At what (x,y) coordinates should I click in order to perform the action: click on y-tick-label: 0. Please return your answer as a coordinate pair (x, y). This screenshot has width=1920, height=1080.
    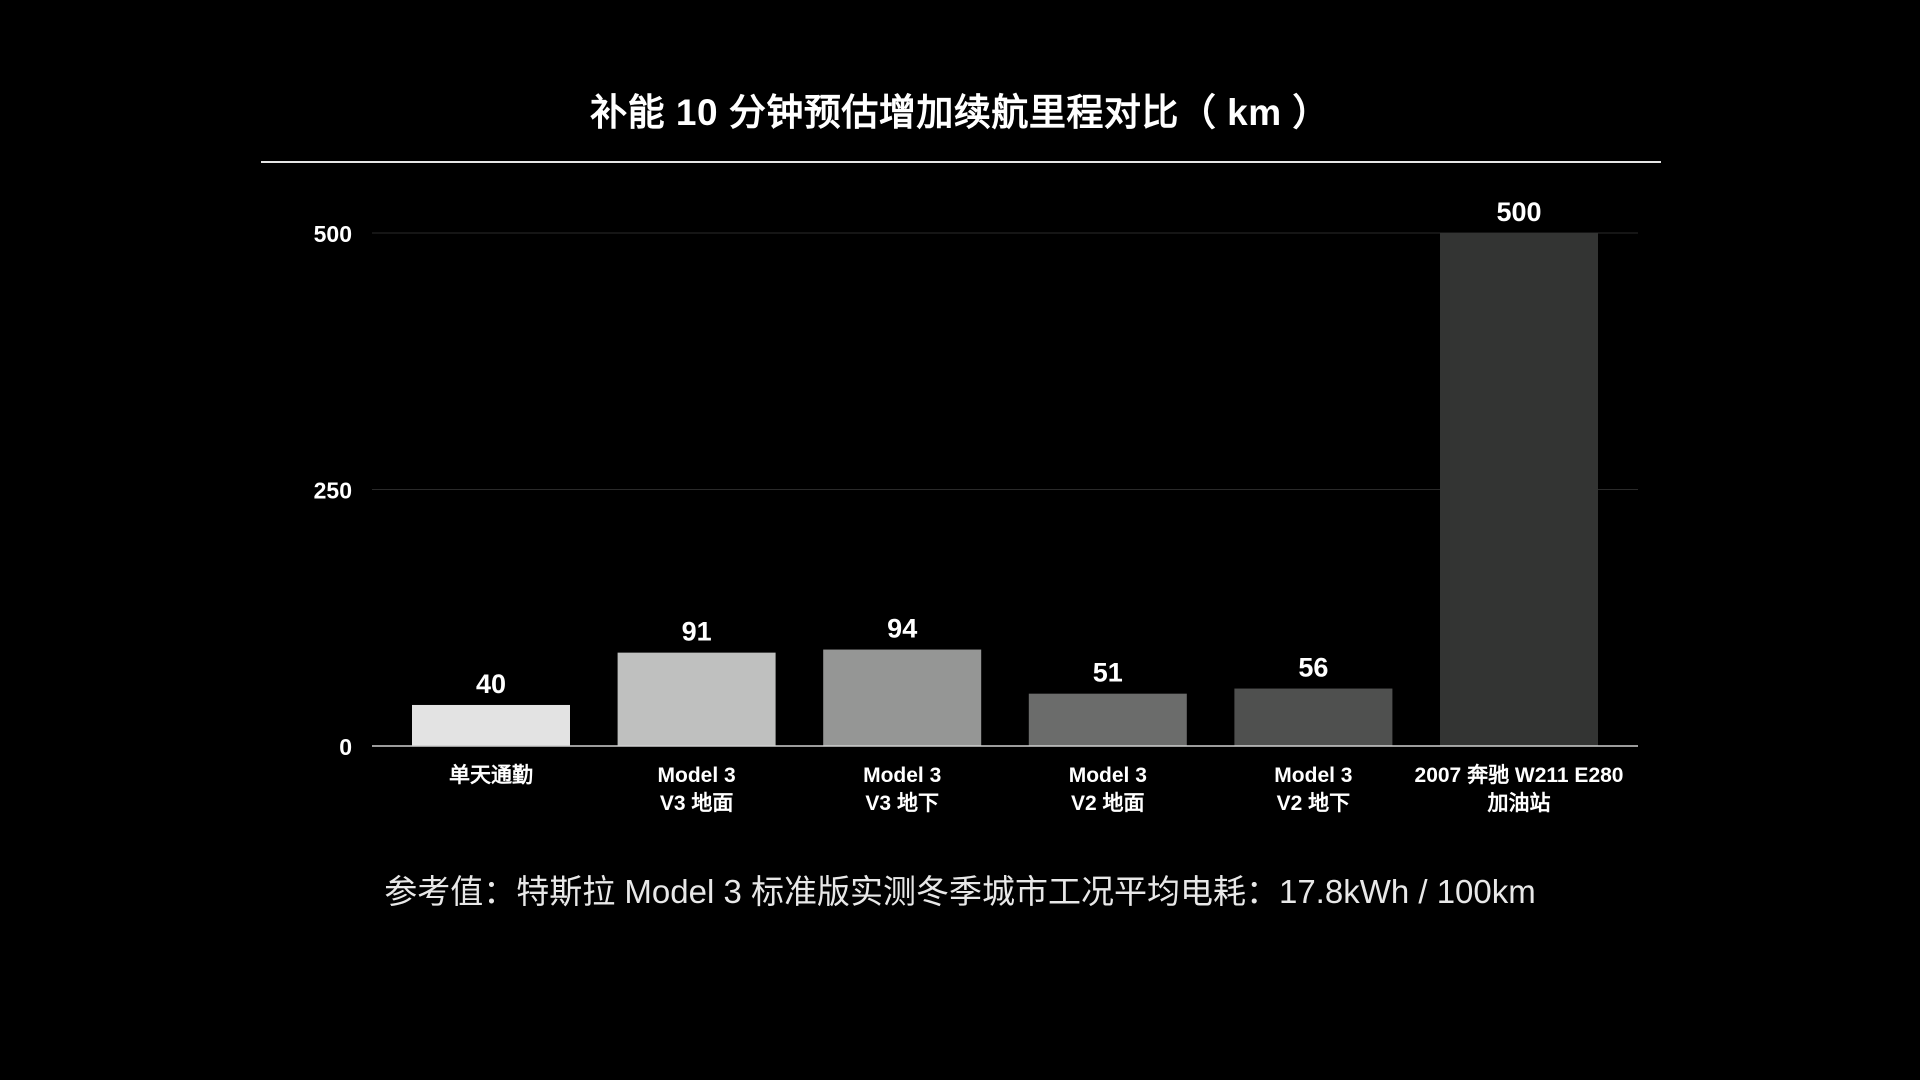
    Looking at the image, I should click on (345, 747).